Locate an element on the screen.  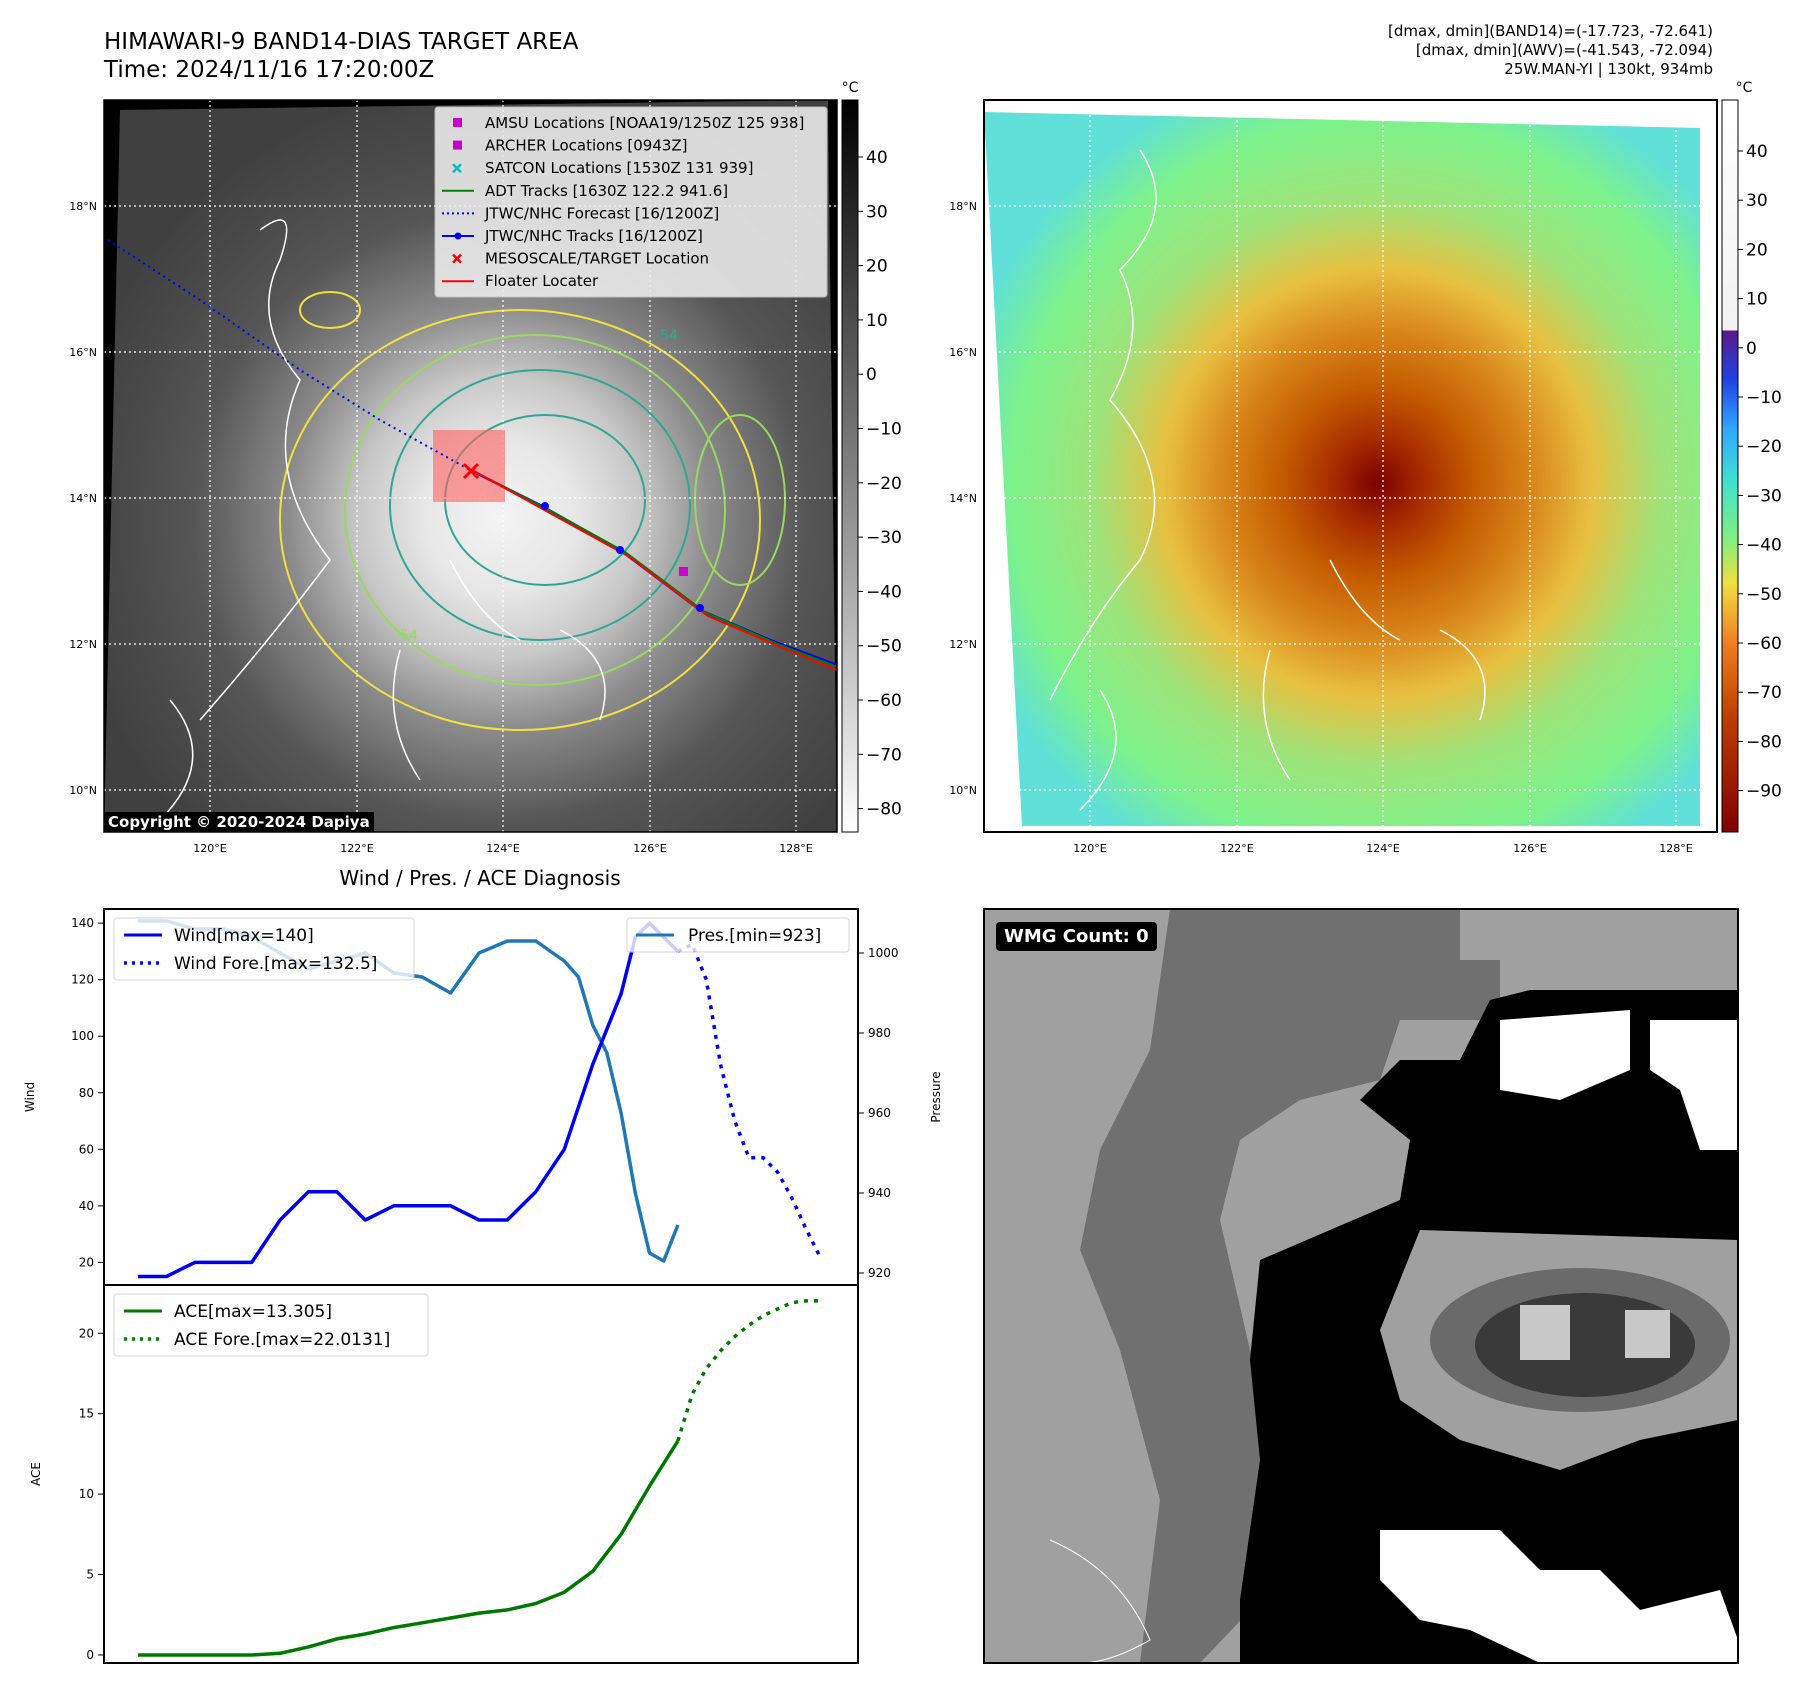
colorbar-tick-label: −80 is located at coordinates (1764, 742).